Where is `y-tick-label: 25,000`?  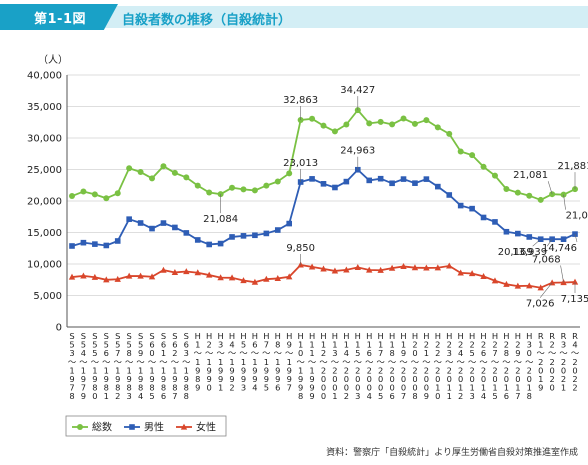 y-tick-label: 25,000 is located at coordinates (44, 170).